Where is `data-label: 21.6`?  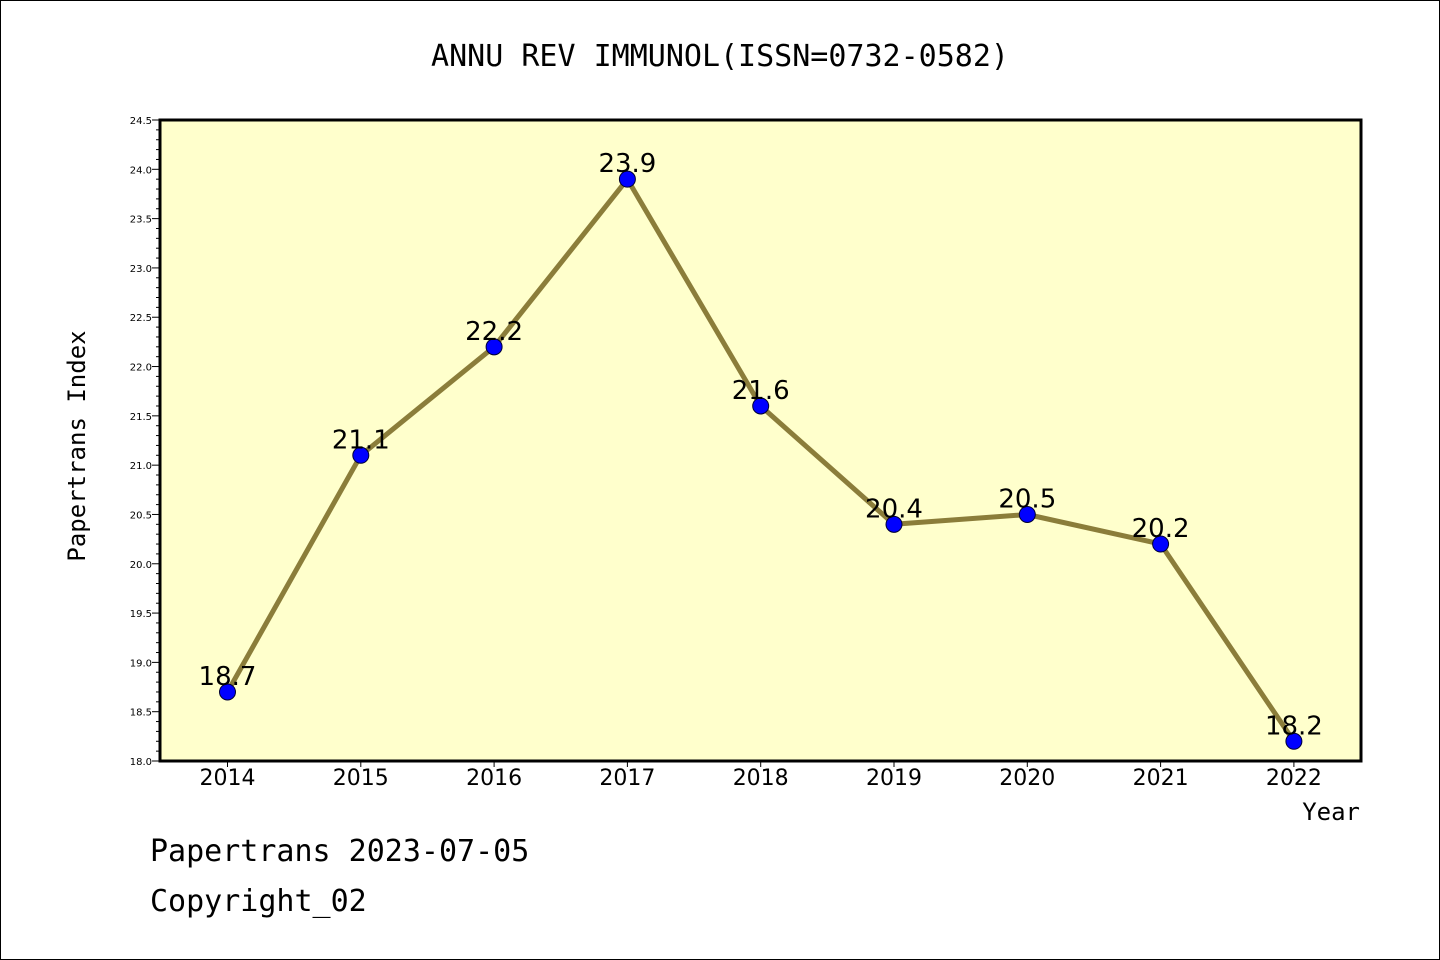
data-label: 21.6 is located at coordinates (761, 391).